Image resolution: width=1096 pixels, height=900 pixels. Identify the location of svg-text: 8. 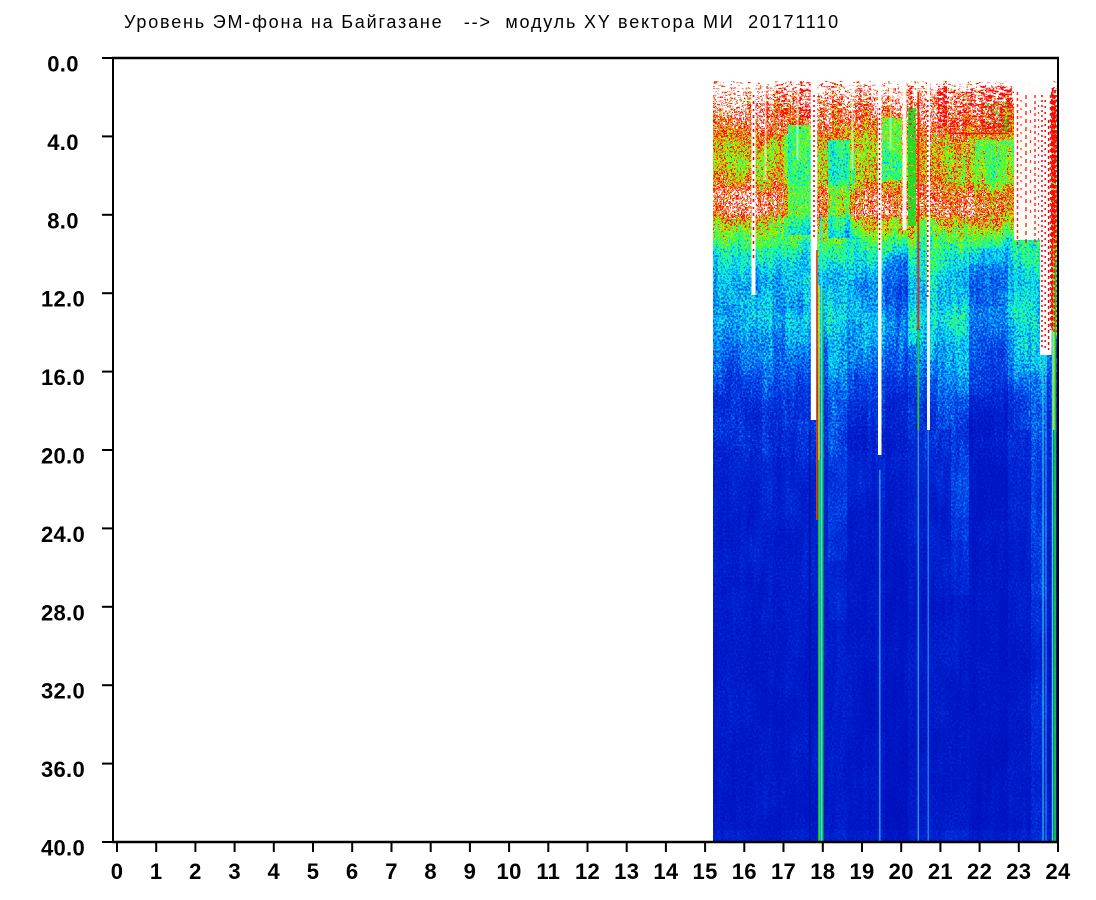
(430, 871).